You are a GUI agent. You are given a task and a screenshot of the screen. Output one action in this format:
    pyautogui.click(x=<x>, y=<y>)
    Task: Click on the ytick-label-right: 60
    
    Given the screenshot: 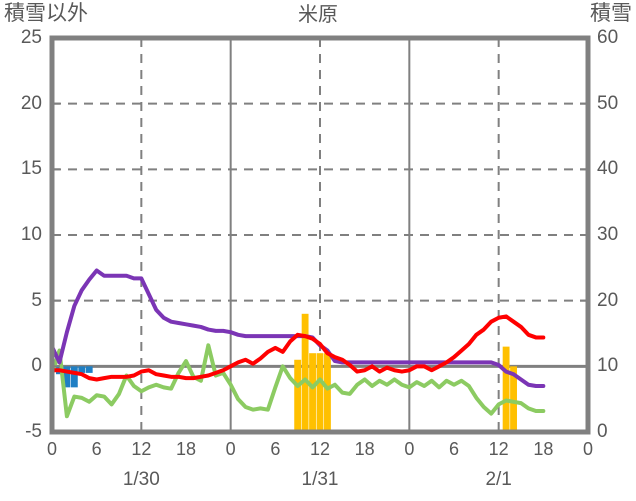 What is the action you would take?
    pyautogui.click(x=608, y=37)
    